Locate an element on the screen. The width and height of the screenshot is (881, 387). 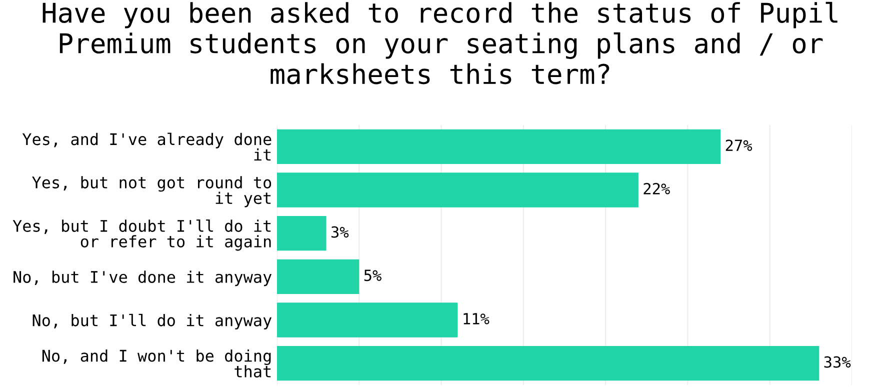
data-label: 5% is located at coordinates (373, 276).